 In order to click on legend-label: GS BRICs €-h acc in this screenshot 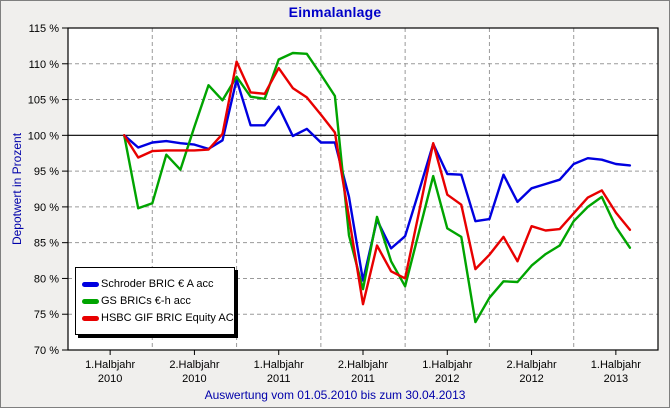, I will do `click(146, 301)`.